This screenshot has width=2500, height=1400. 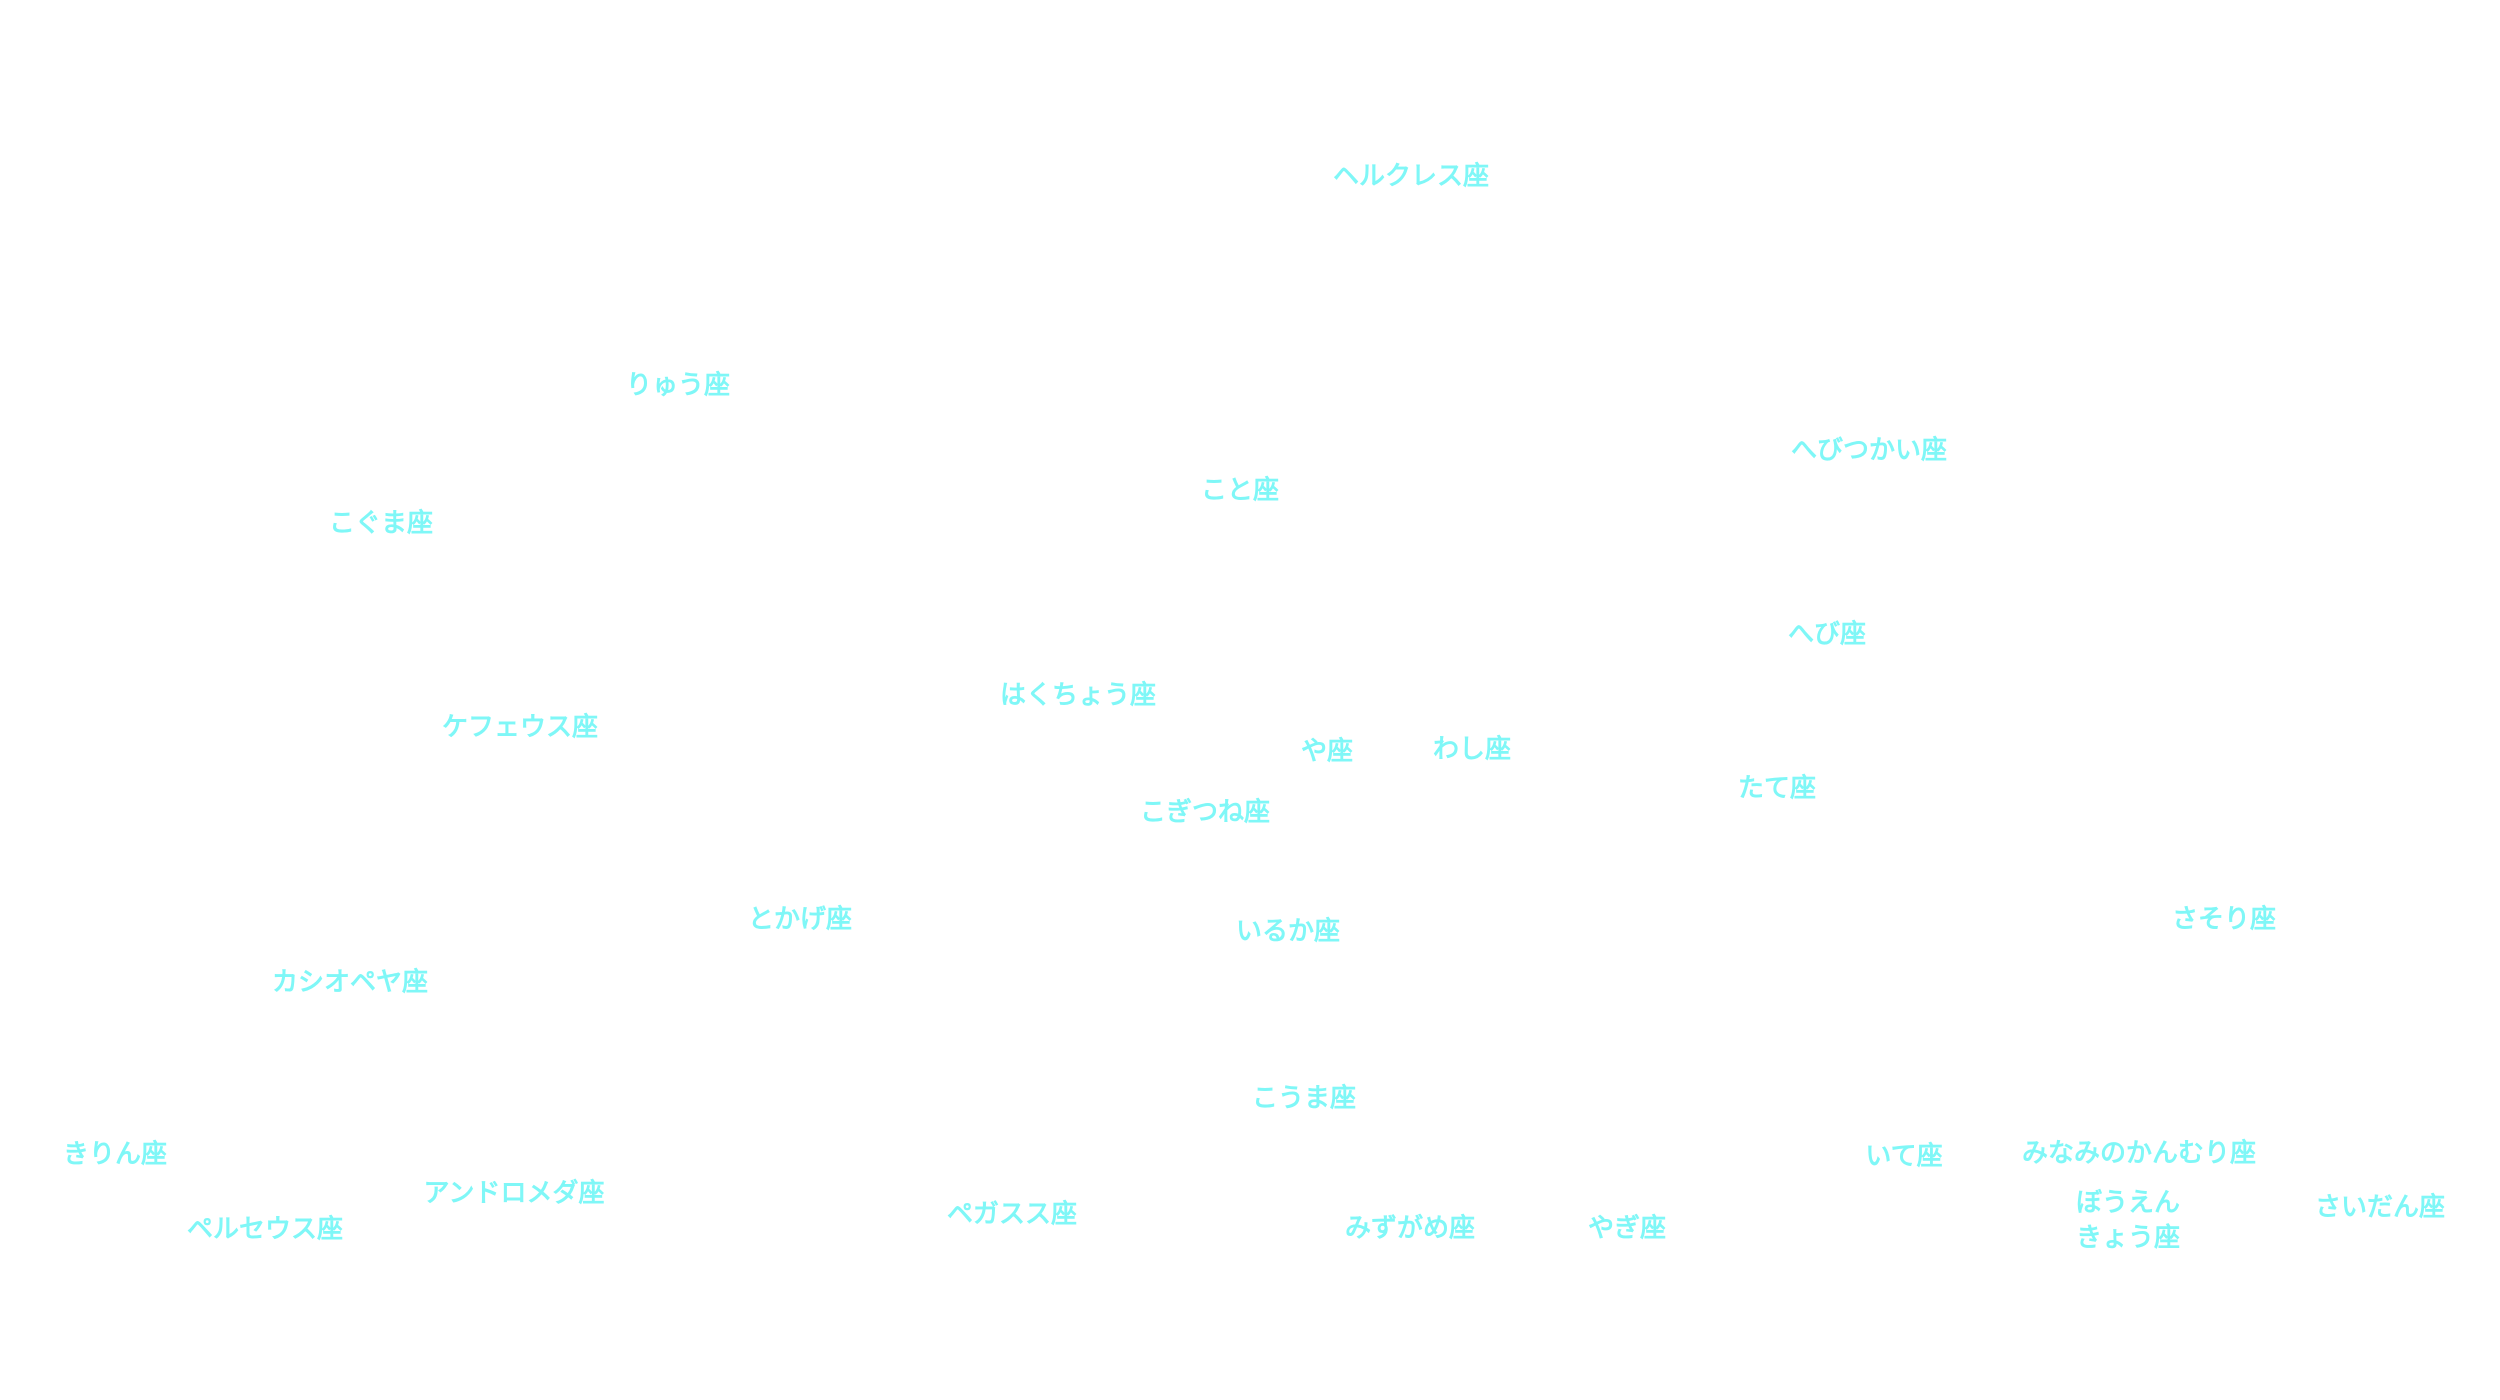 I want to click on label-sagittarius: いて座, so click(x=1904, y=1156).